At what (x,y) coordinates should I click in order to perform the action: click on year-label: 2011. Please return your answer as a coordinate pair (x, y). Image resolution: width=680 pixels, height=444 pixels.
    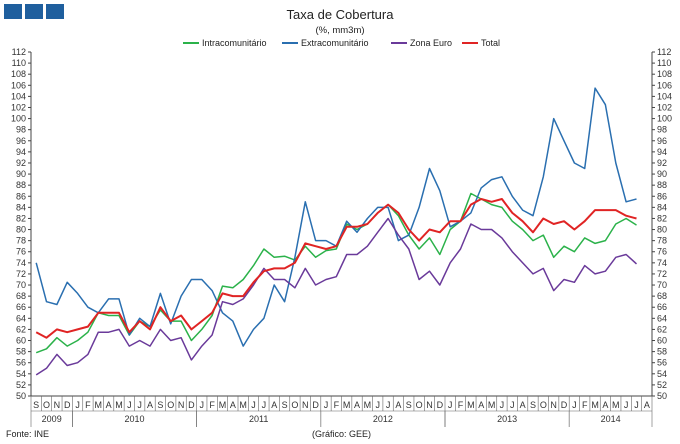
    Looking at the image, I should click on (258, 419).